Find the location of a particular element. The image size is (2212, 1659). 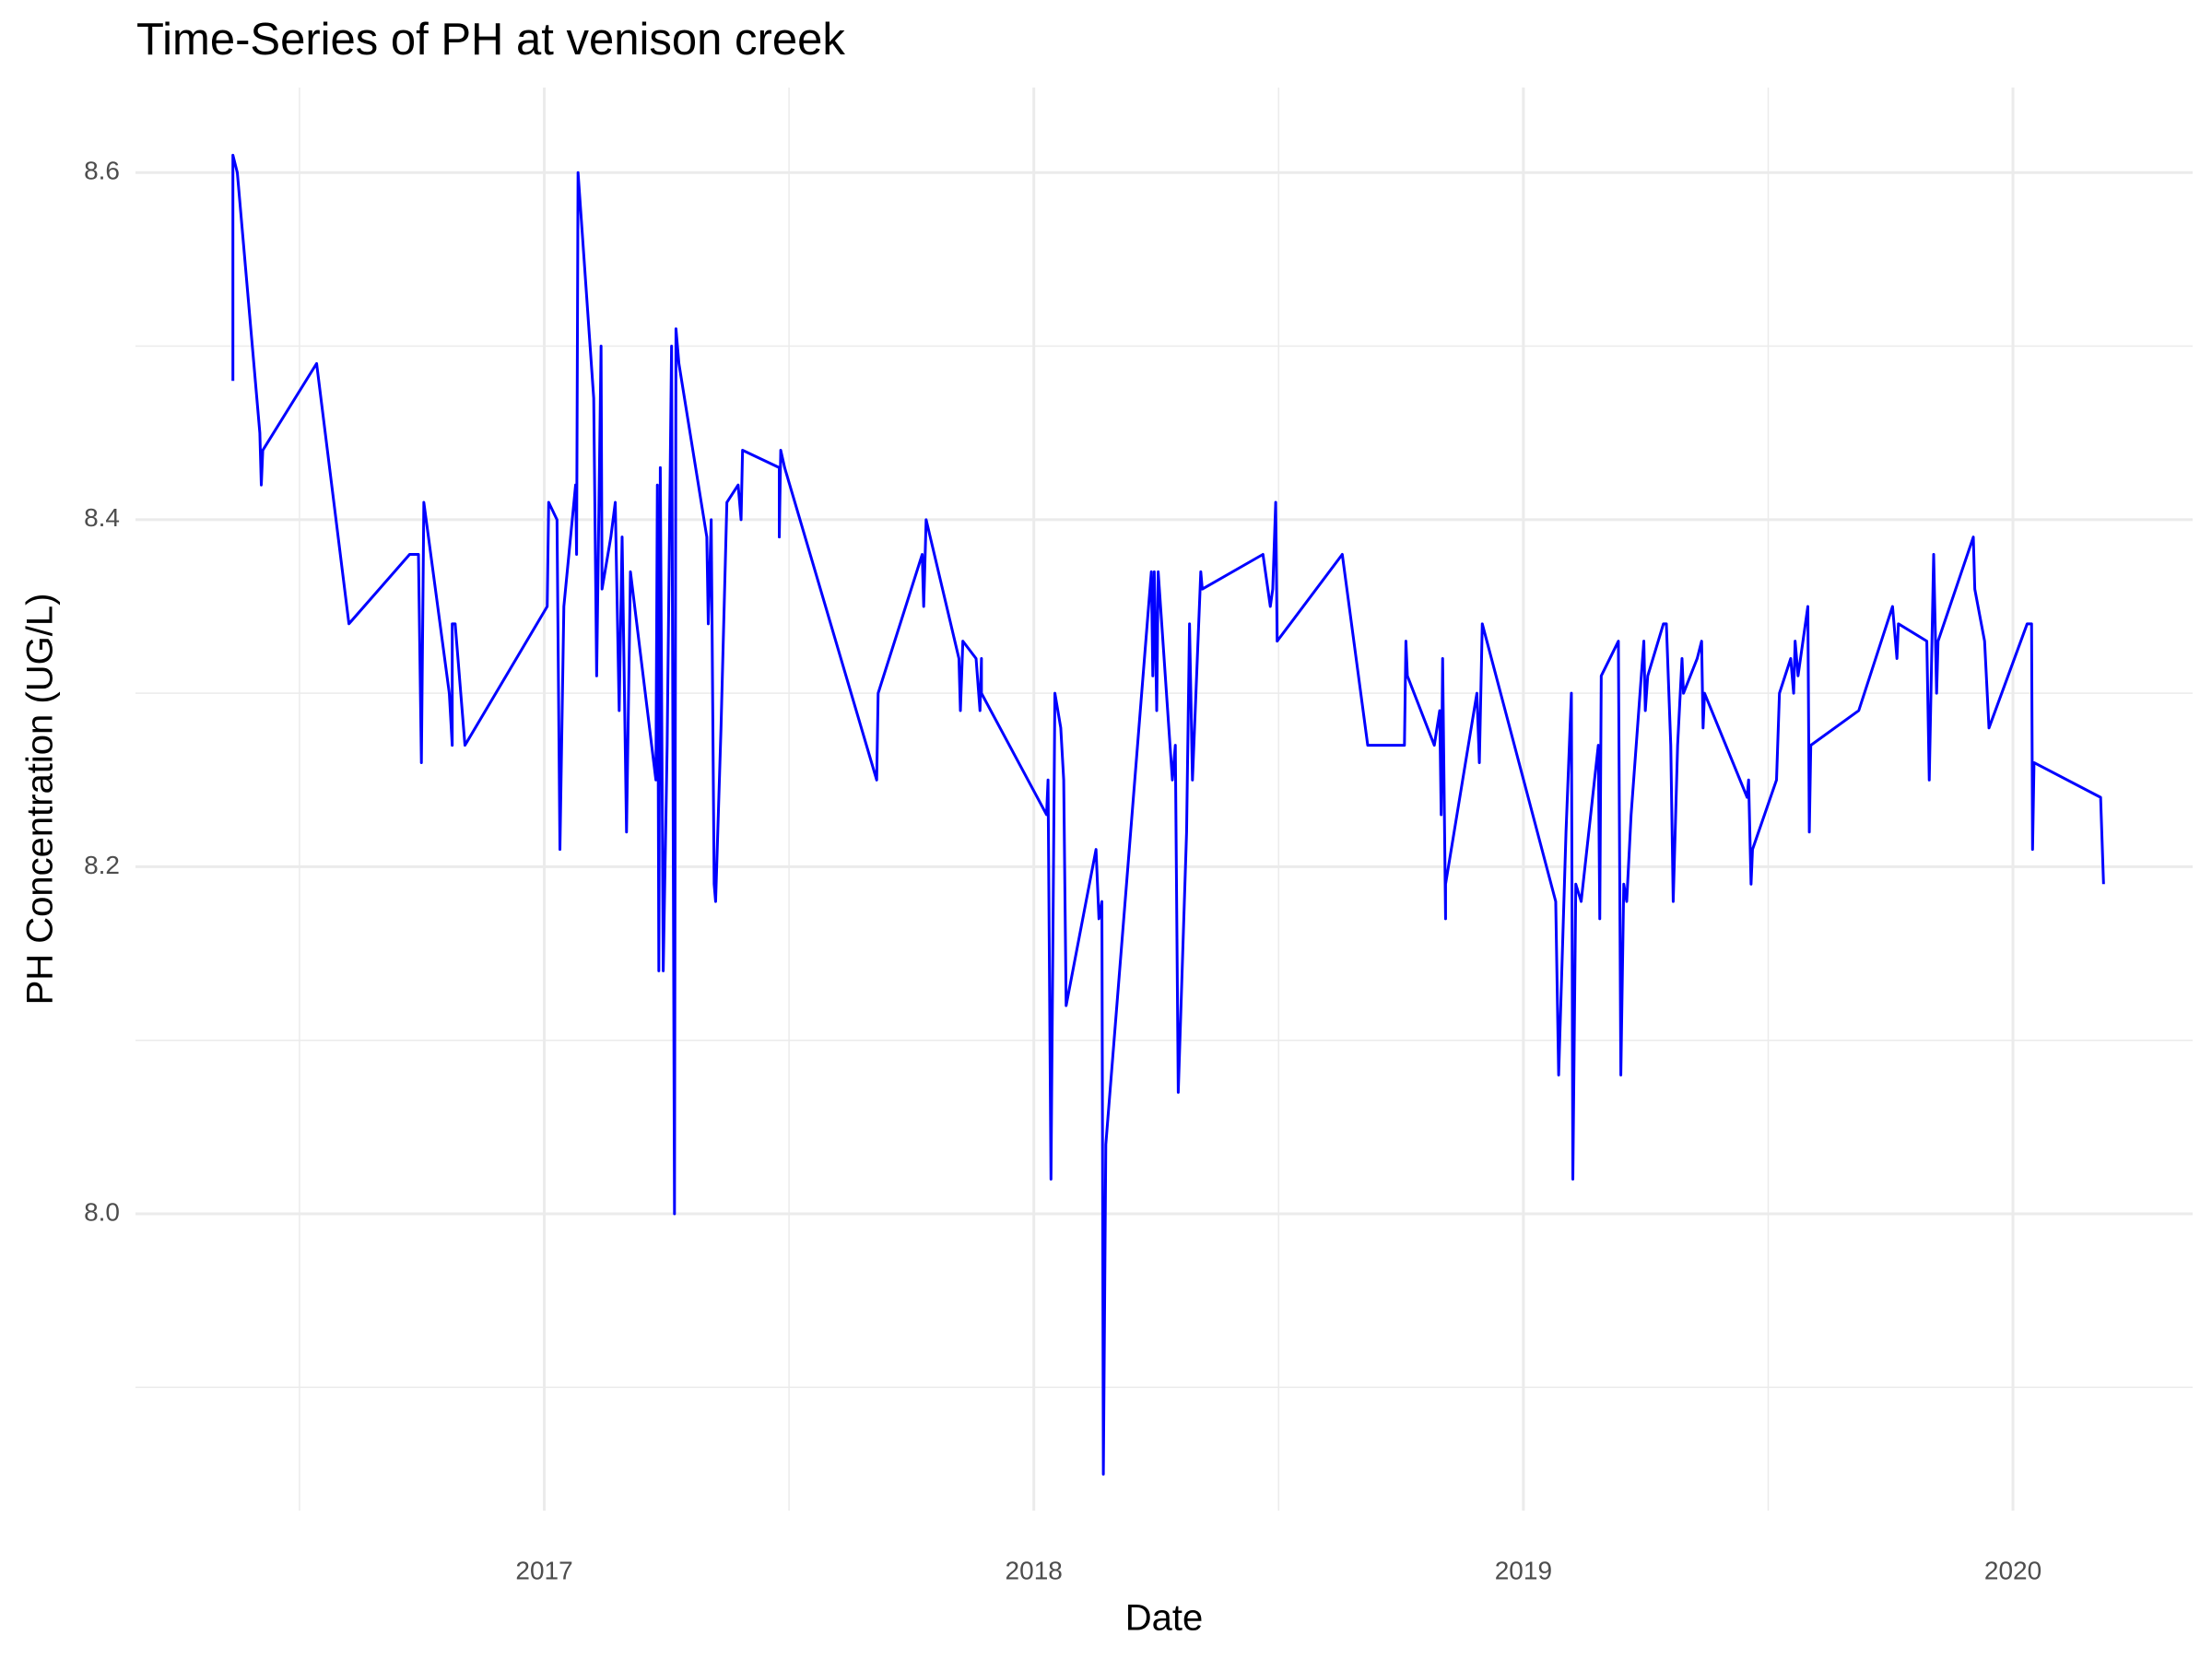

y-tick-label: 8.0 is located at coordinates (102, 1211).